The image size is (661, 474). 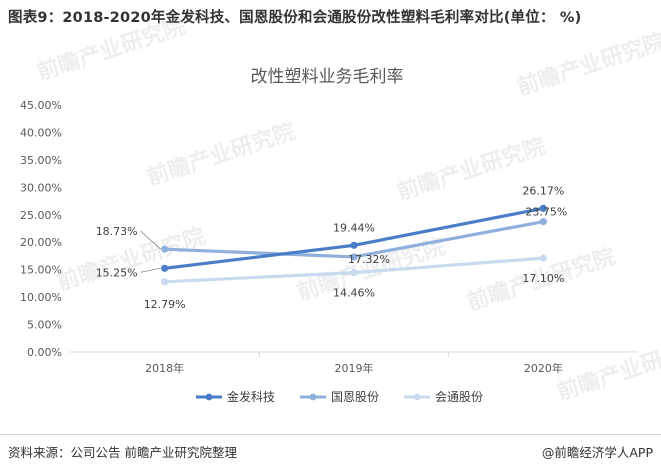 I want to click on data-label: 17.10%, so click(x=543, y=278).